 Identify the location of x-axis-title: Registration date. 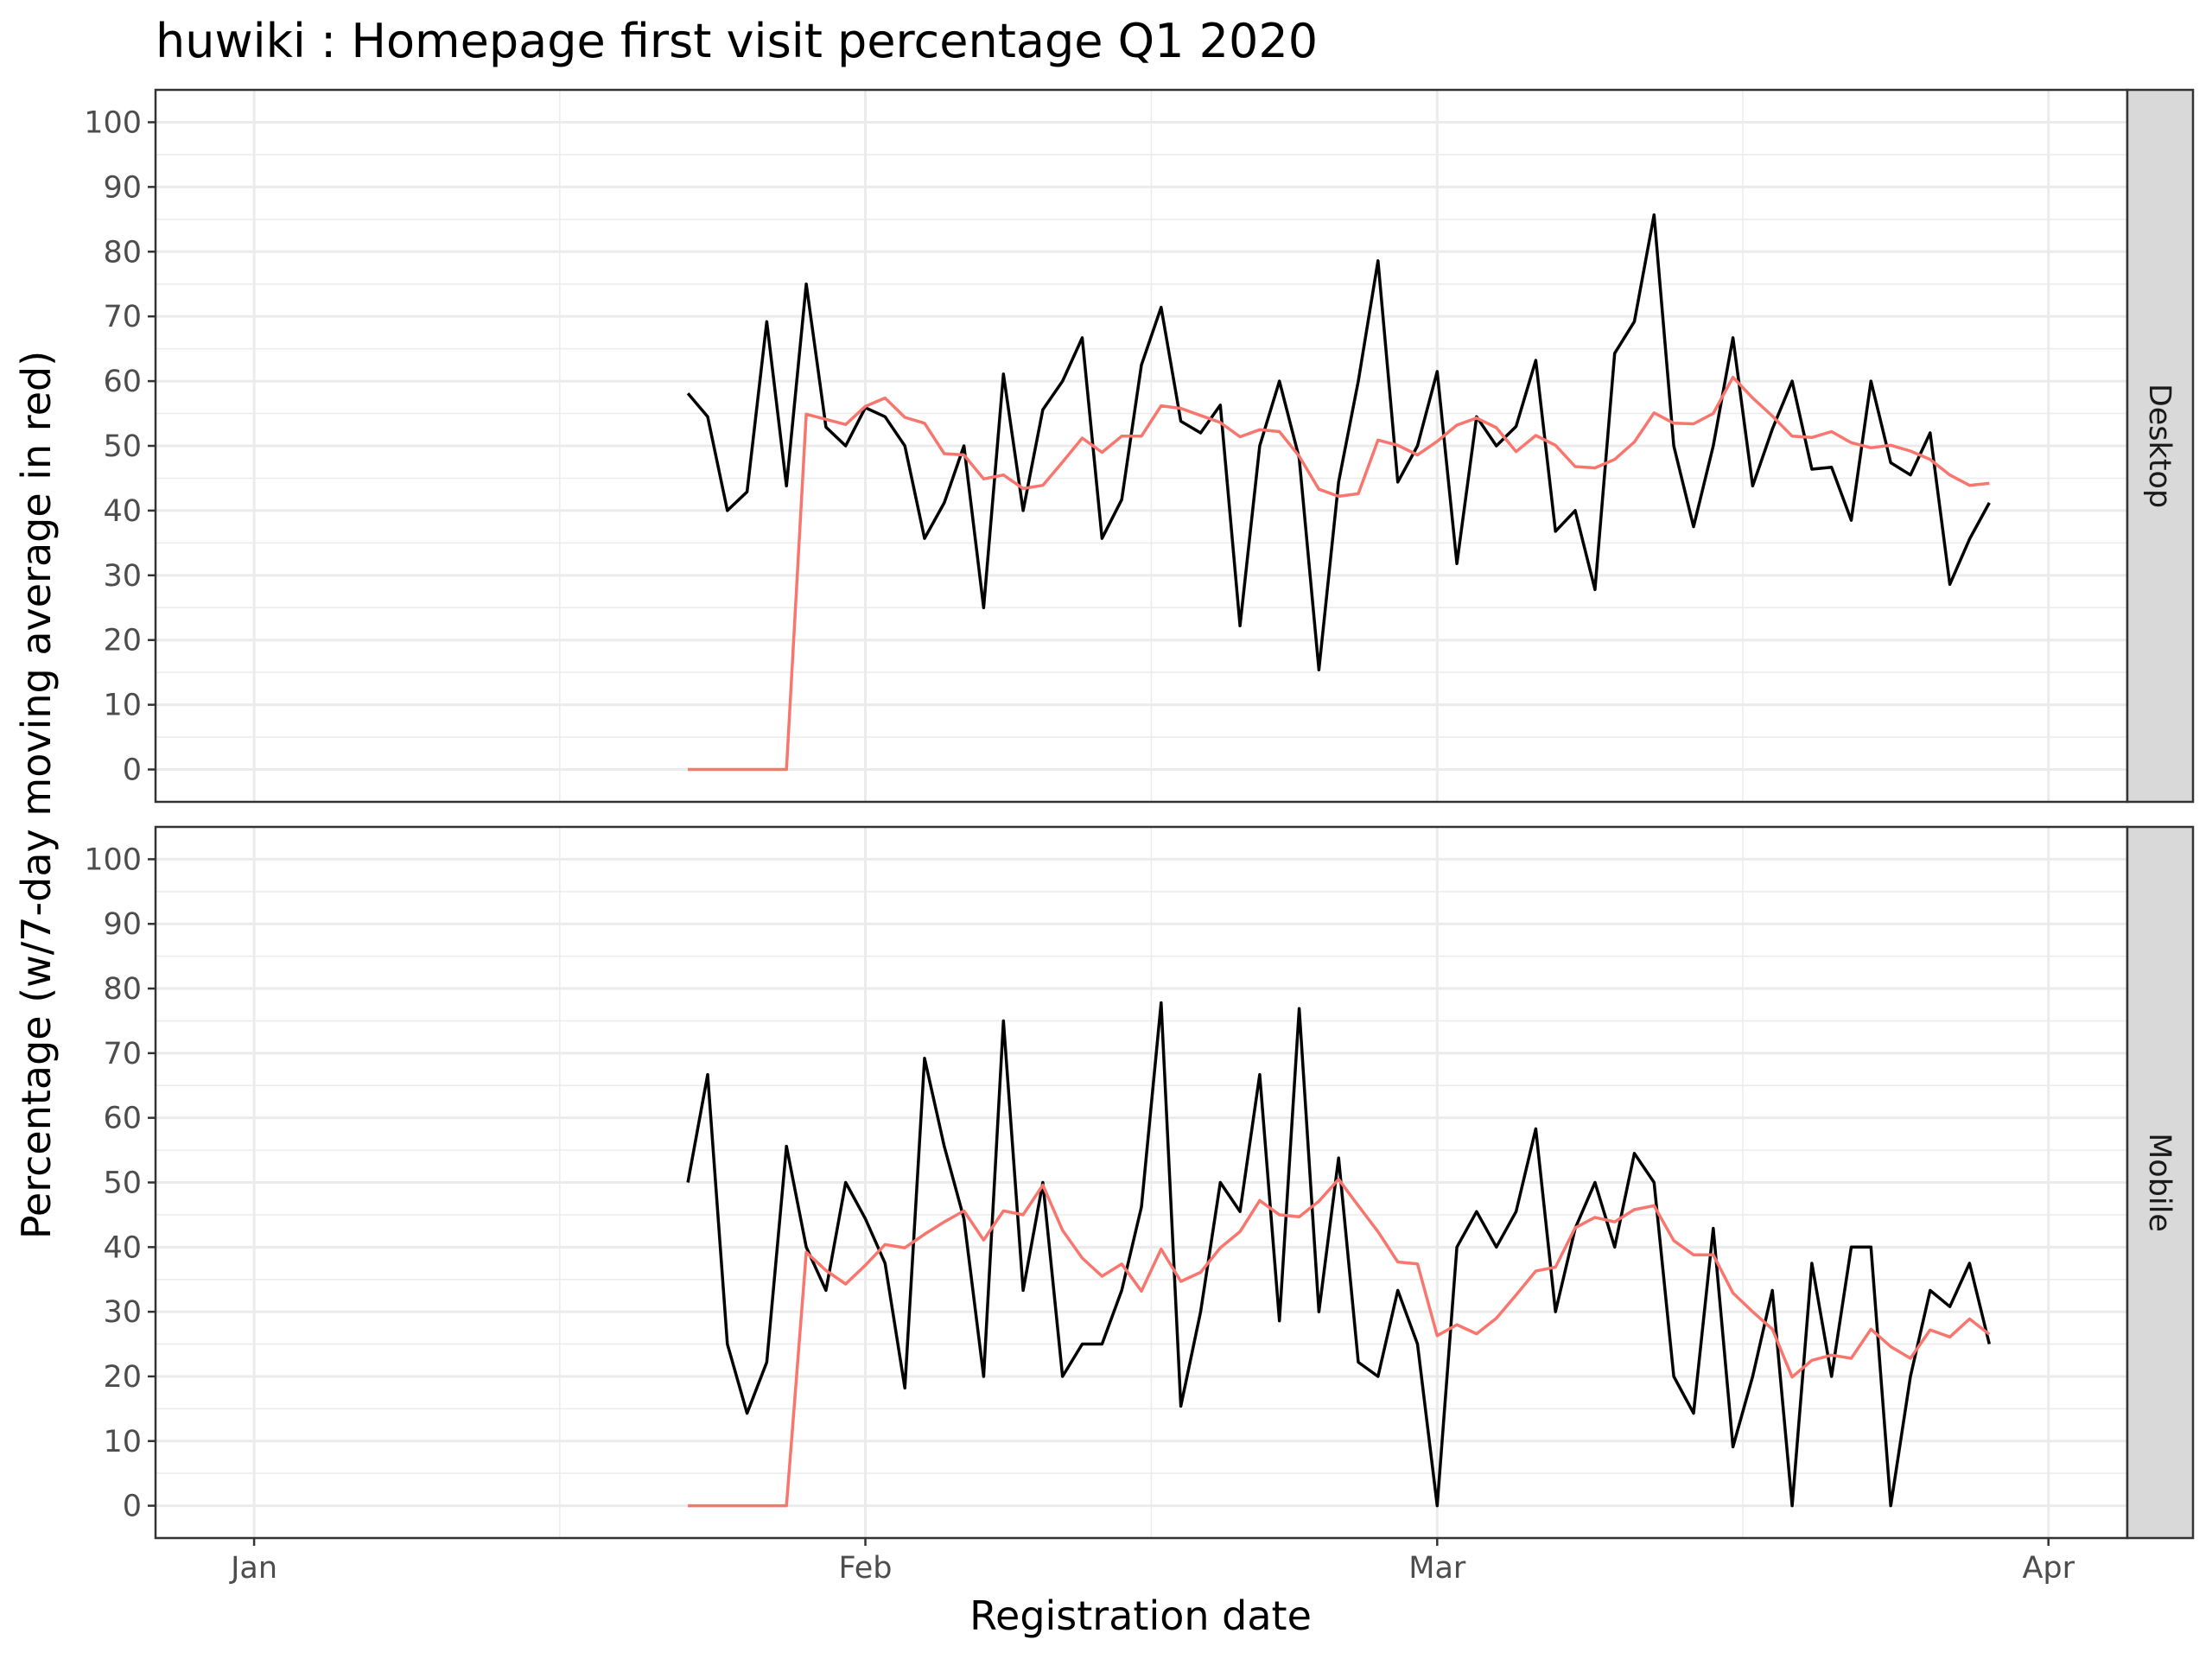
(1140, 1615).